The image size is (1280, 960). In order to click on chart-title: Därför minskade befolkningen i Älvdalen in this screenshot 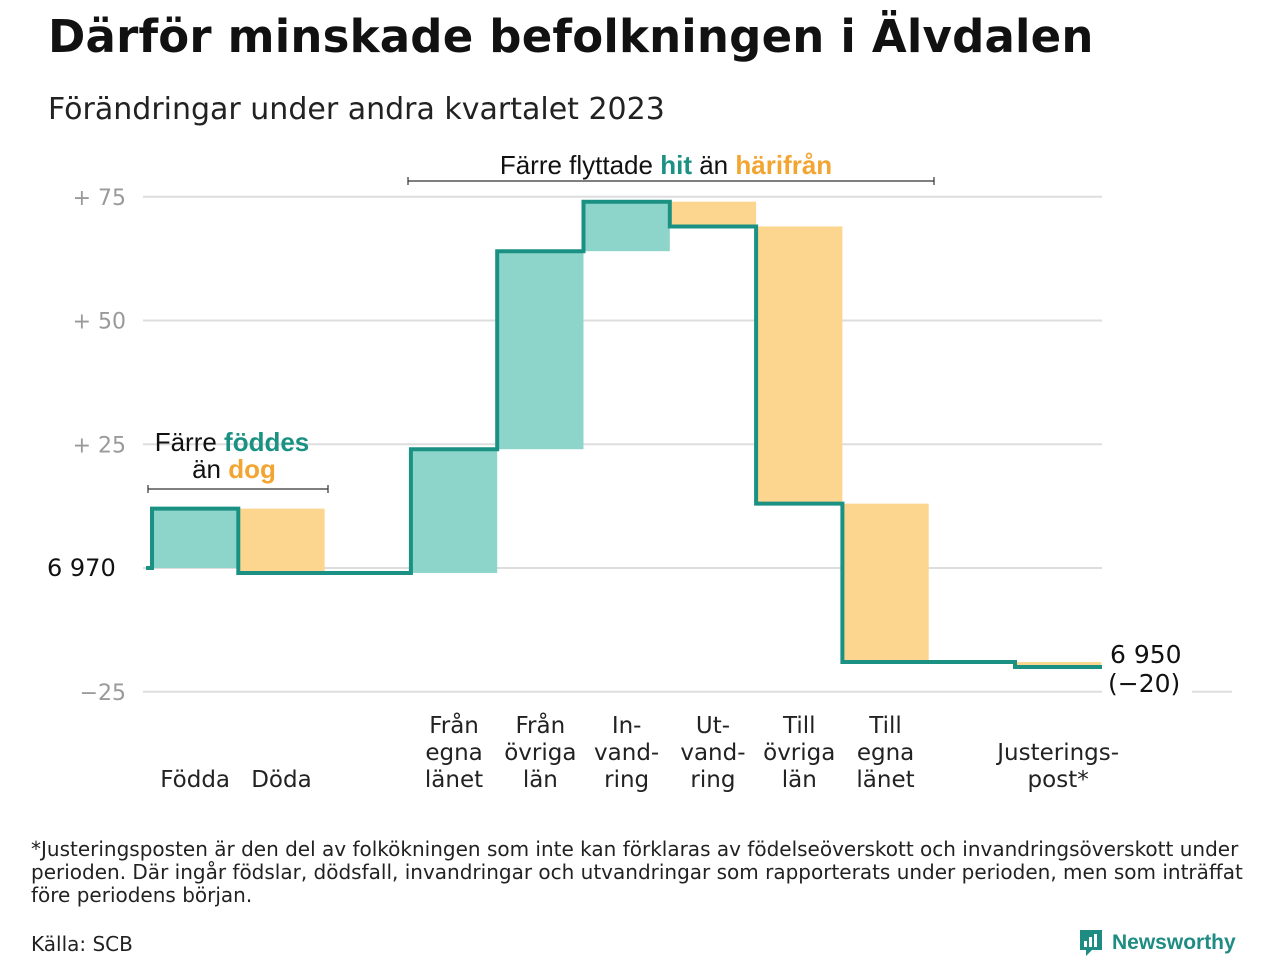, I will do `click(571, 36)`.